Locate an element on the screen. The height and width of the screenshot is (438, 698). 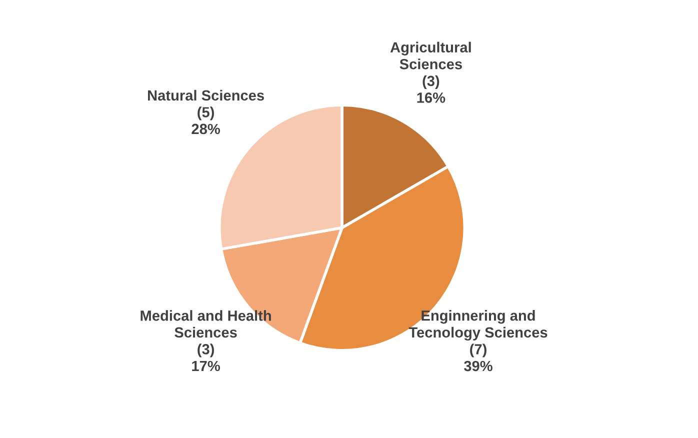
slice-label: Natural Sciences is located at coordinates (206, 95).